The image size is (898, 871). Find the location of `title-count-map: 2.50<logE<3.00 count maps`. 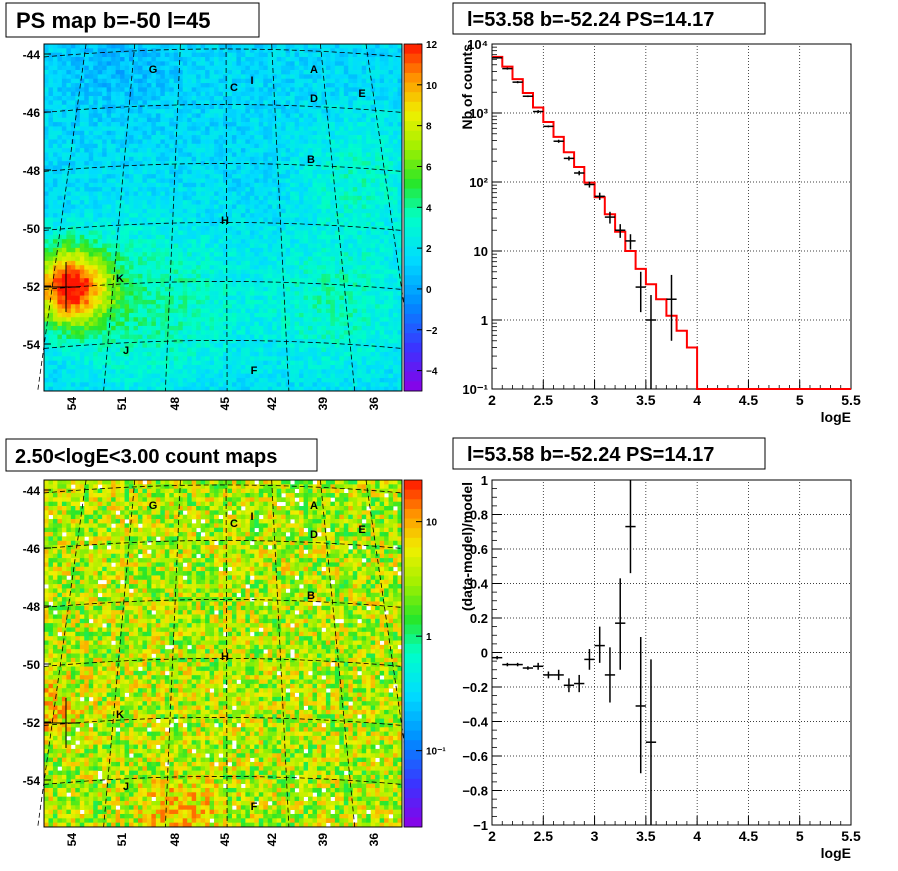

title-count-map: 2.50<logE<3.00 count maps is located at coordinates (146, 457).